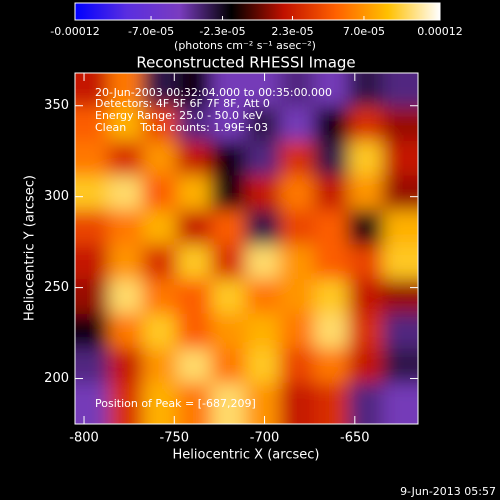 Image resolution: width=500 pixels, height=500 pixels. I want to click on peak-label: Position of Peak = [-687,209], so click(175, 403).